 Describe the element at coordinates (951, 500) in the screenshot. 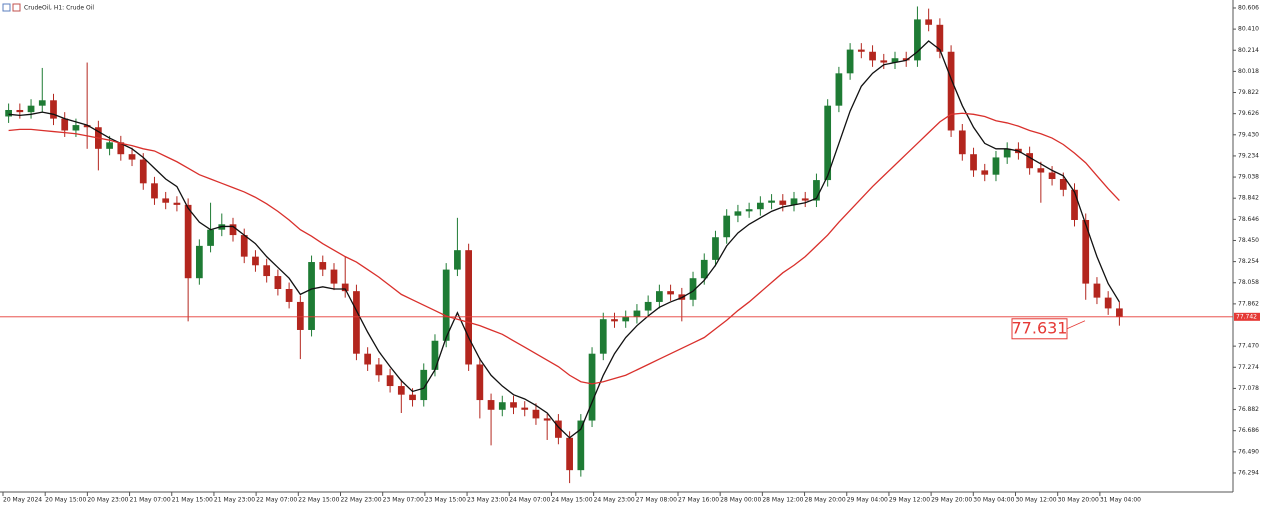

I see `x-tick-label: 29 May 20:00` at that location.